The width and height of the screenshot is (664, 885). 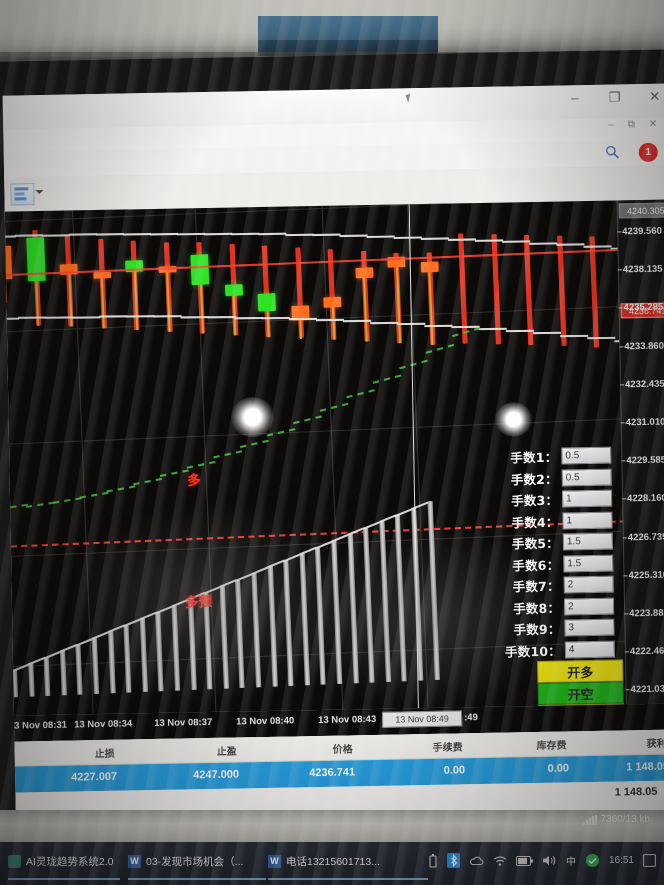 I want to click on price-tick: 4233.860, so click(x=644, y=346).